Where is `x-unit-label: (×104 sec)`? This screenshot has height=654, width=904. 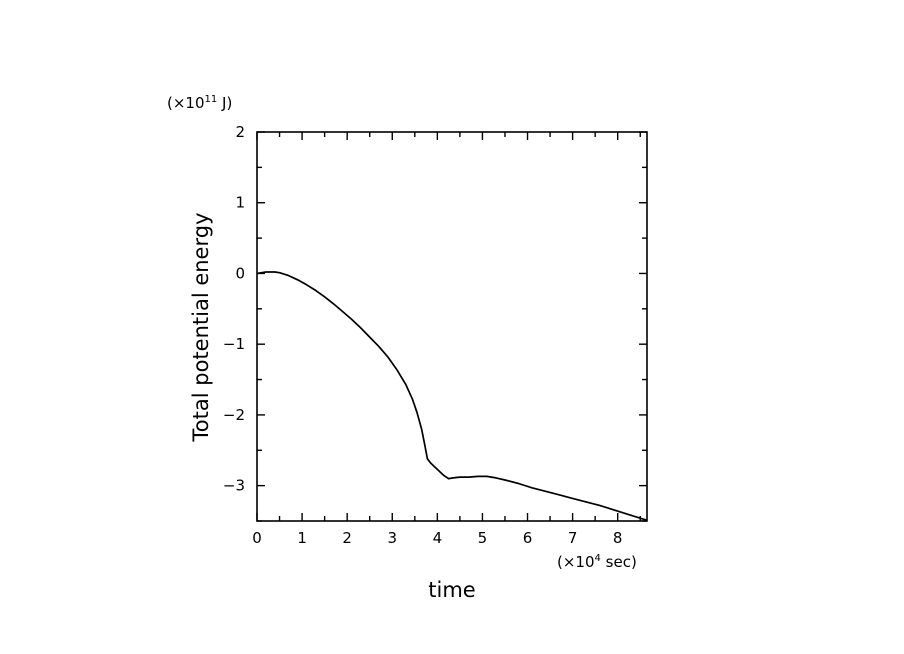
x-unit-label: (×104 sec) is located at coordinates (597, 562).